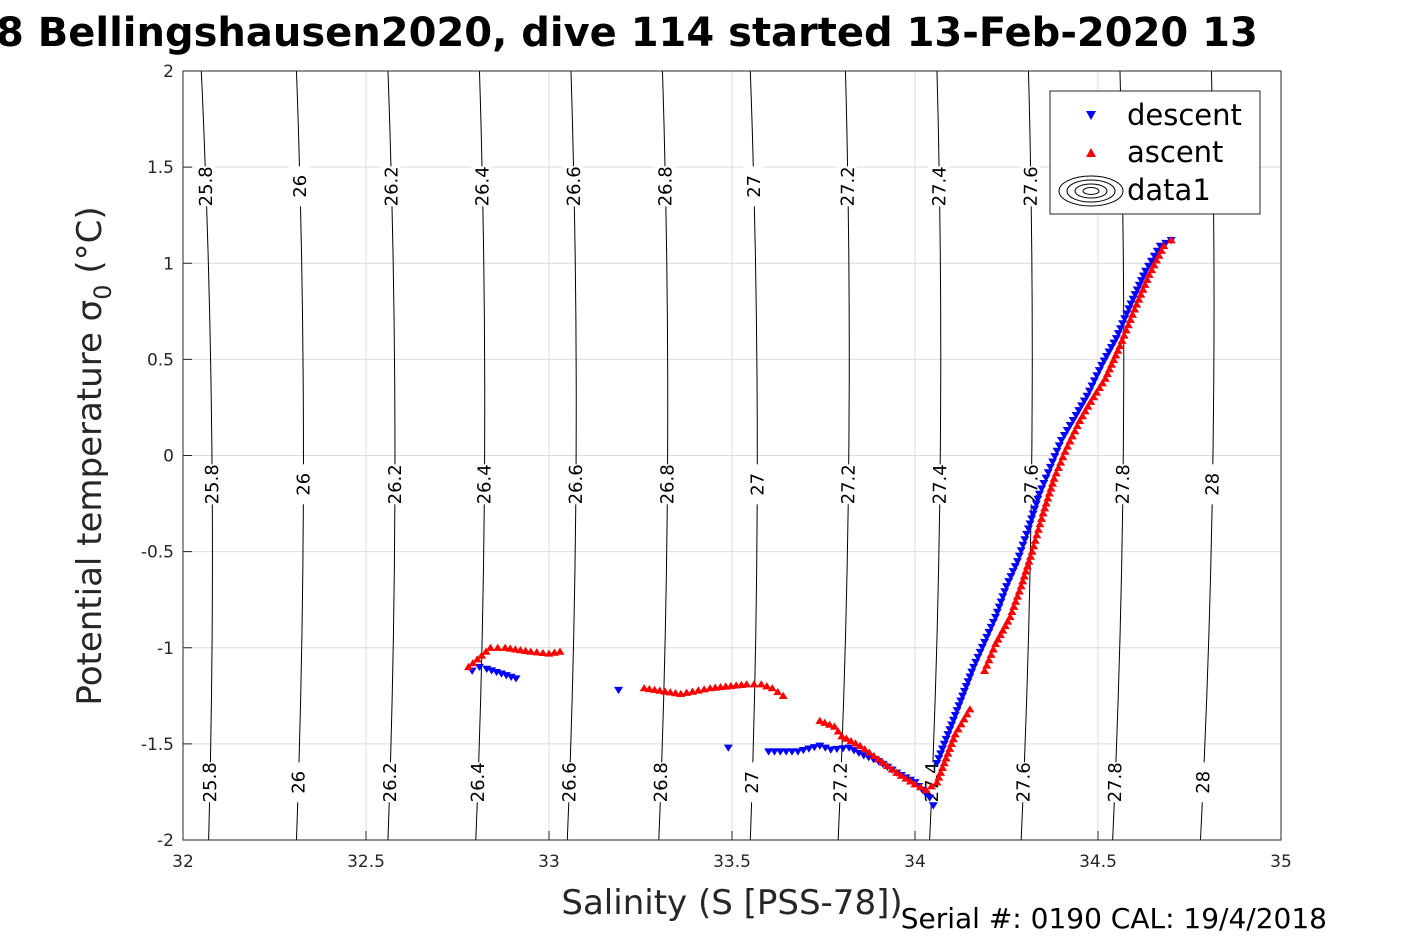 The image size is (1417, 945). I want to click on density-contour-label: 26.6, so click(569, 782).